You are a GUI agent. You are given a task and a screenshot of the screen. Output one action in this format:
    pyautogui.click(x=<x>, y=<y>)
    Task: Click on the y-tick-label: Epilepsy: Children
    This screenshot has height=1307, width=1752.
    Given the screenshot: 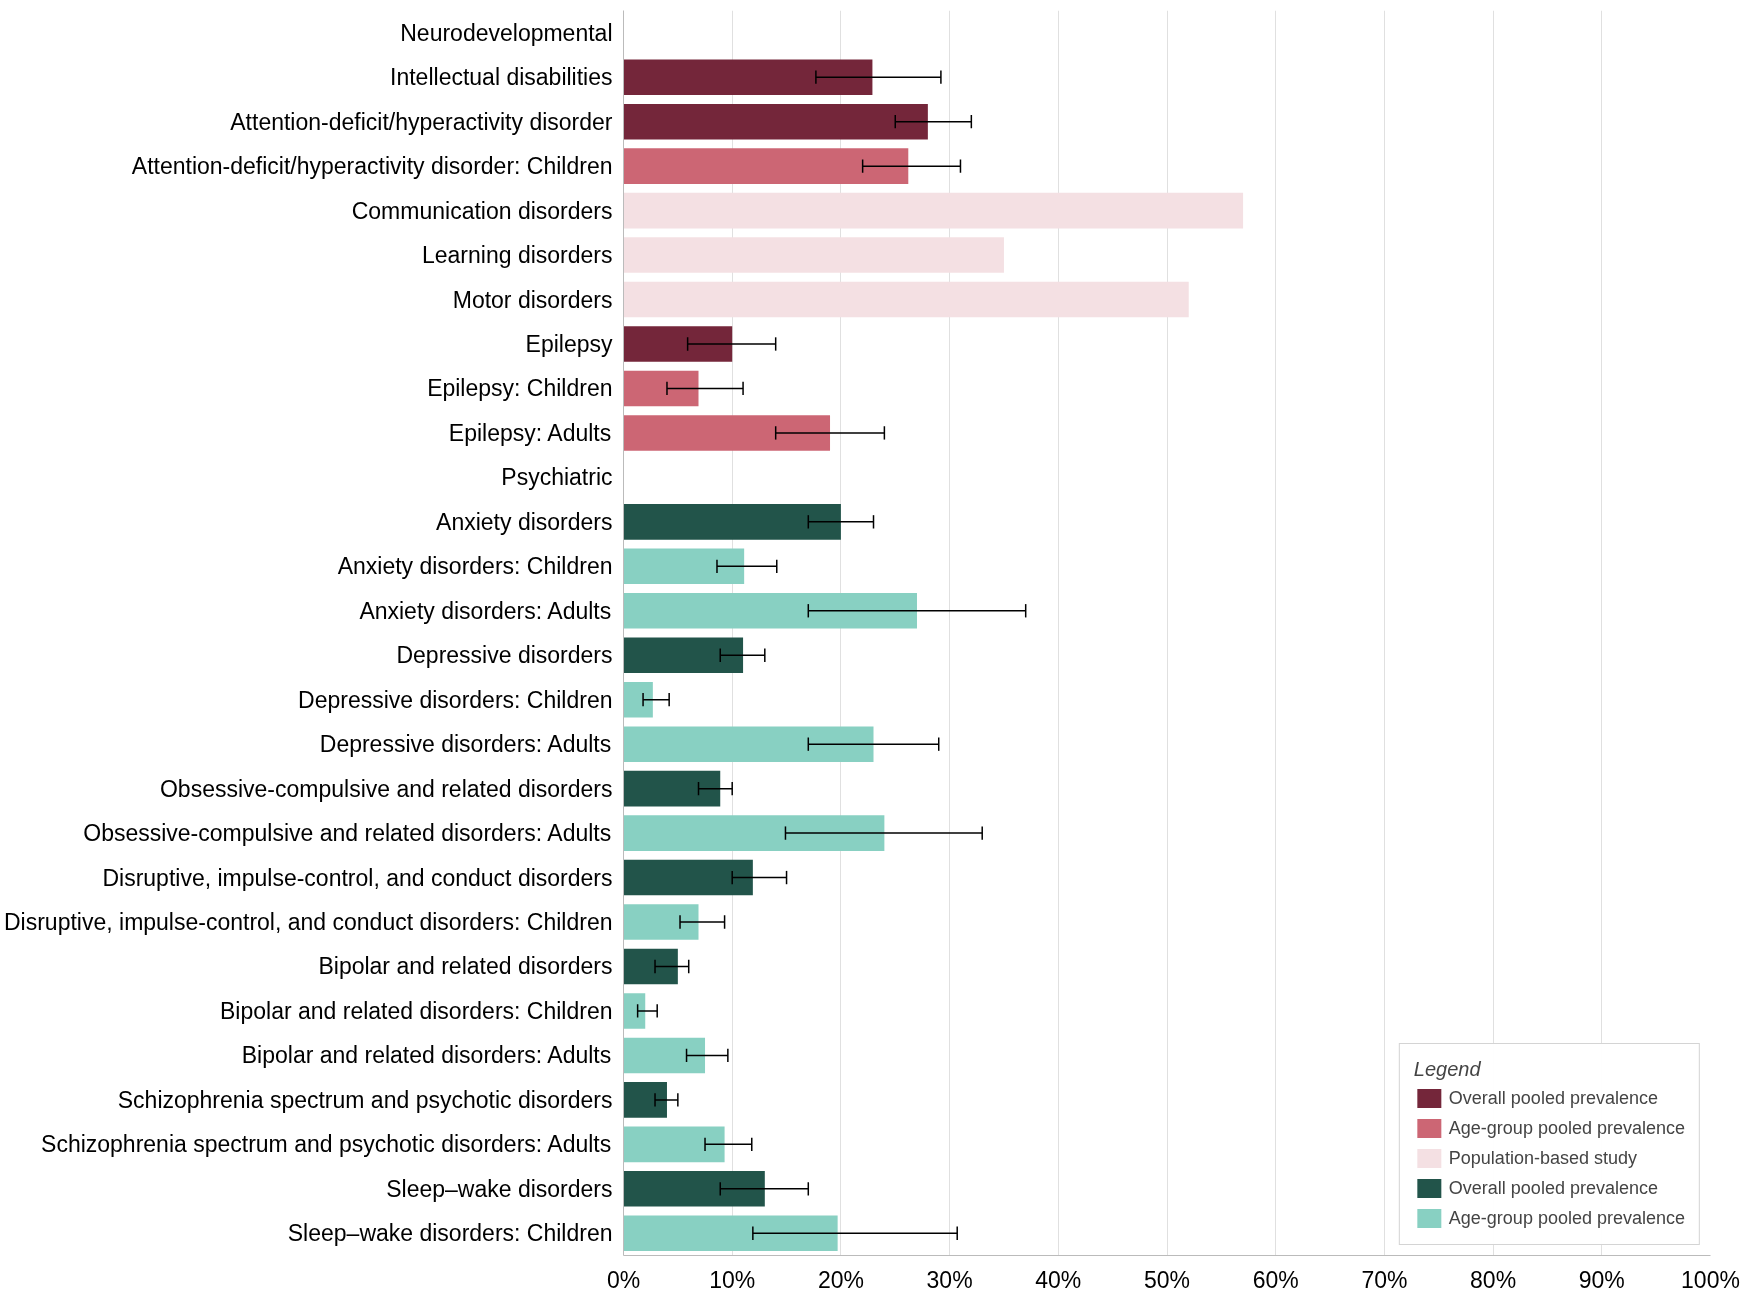 What is the action you would take?
    pyautogui.click(x=520, y=388)
    